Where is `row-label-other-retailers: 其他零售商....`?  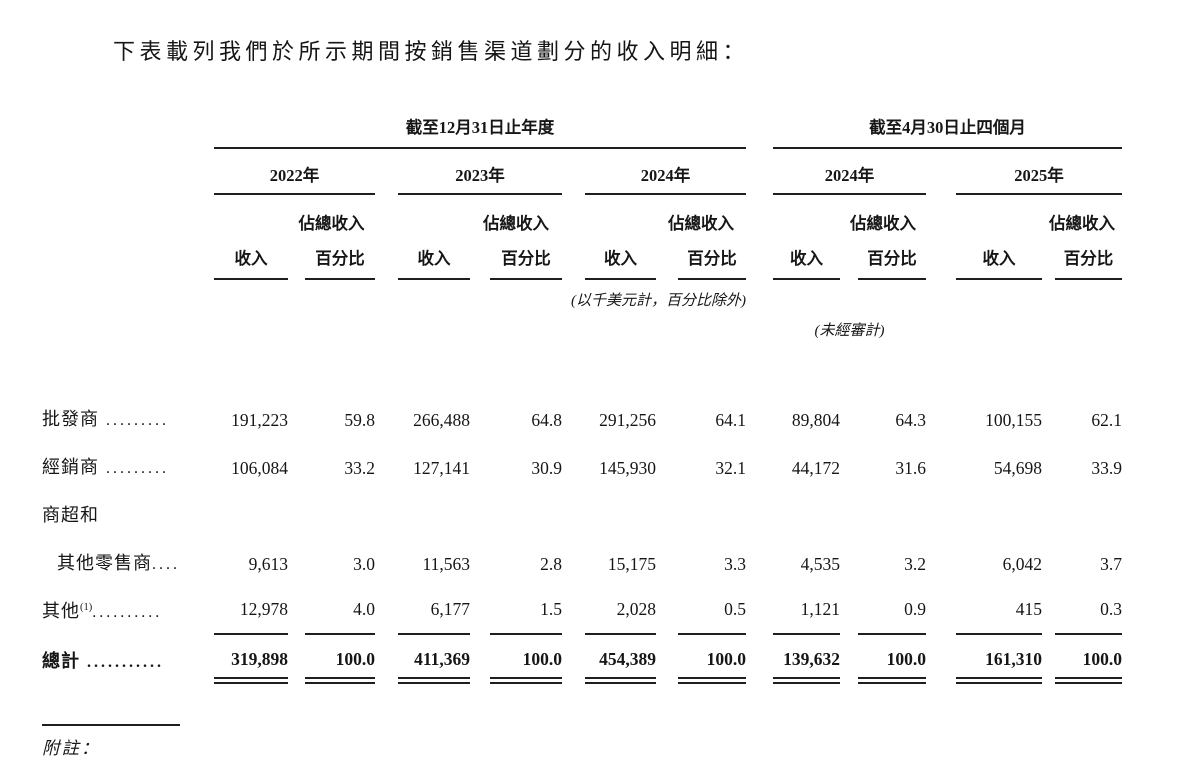
row-label-other-retailers: 其他零售商.... is located at coordinates (118, 563).